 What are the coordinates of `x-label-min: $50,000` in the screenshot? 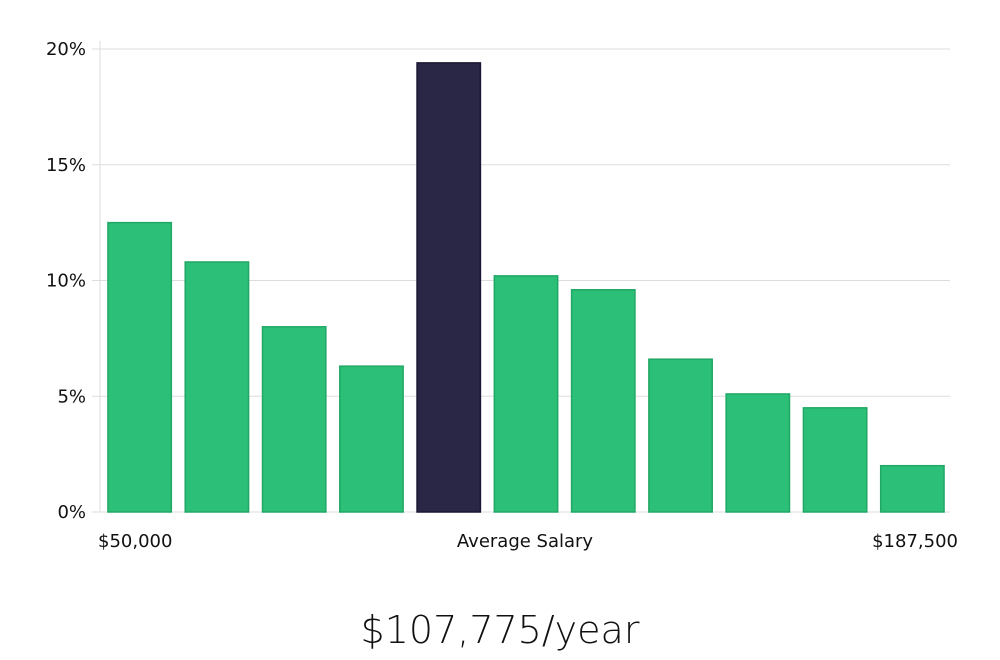 It's located at (135, 541).